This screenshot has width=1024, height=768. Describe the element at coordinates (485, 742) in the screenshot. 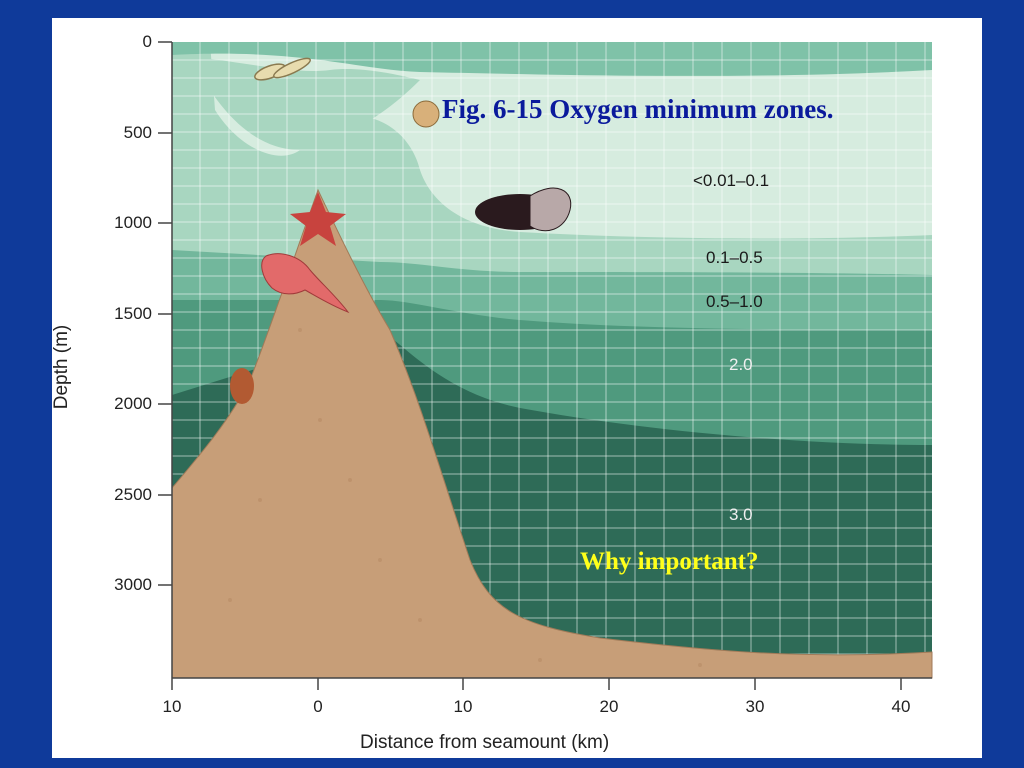

I see `x-axis-title: Distance from seamount (km)` at that location.